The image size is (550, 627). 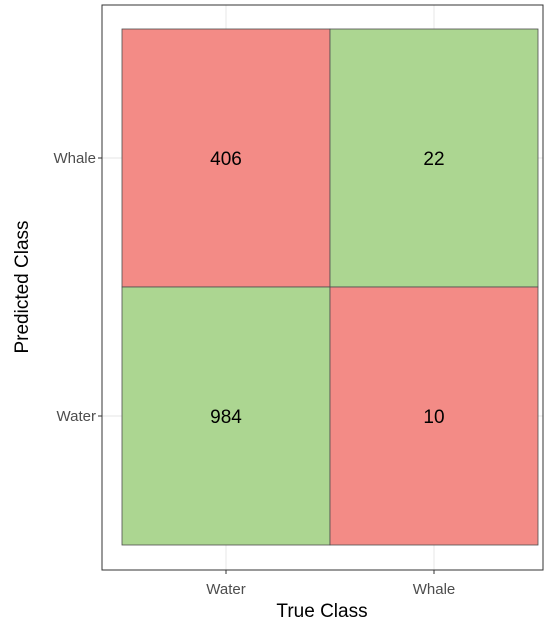 I want to click on x-axis-title: True Class, so click(x=321, y=611).